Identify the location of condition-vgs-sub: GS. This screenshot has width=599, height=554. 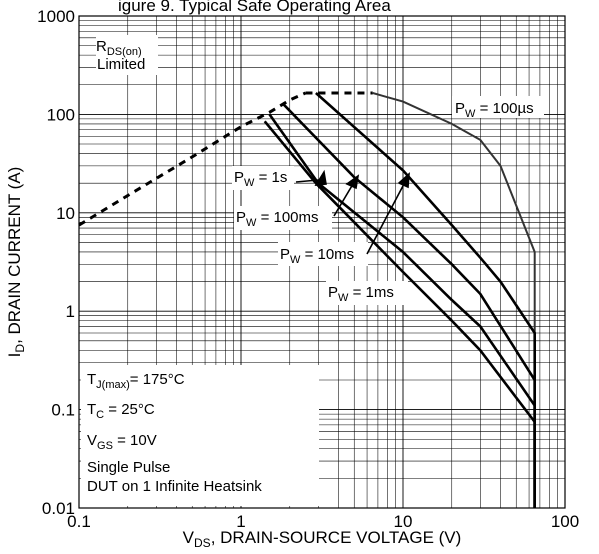
(105, 446).